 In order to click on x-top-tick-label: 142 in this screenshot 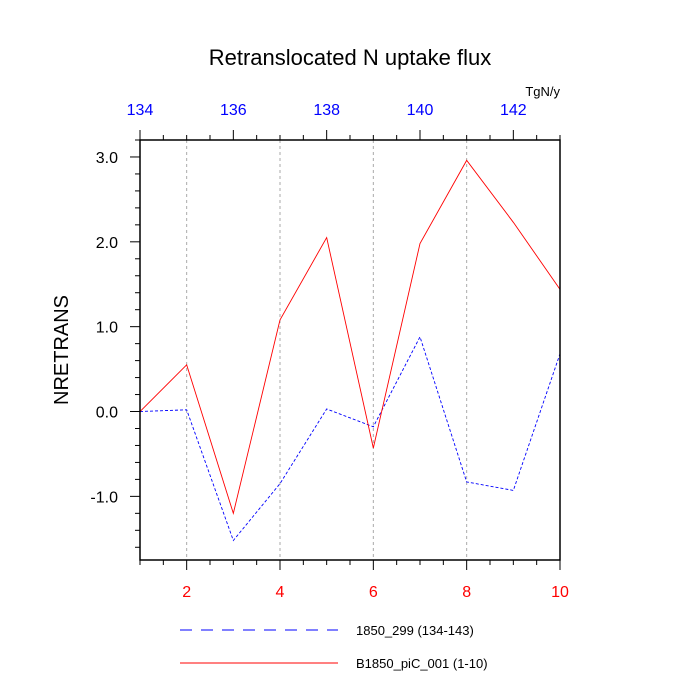, I will do `click(513, 110)`.